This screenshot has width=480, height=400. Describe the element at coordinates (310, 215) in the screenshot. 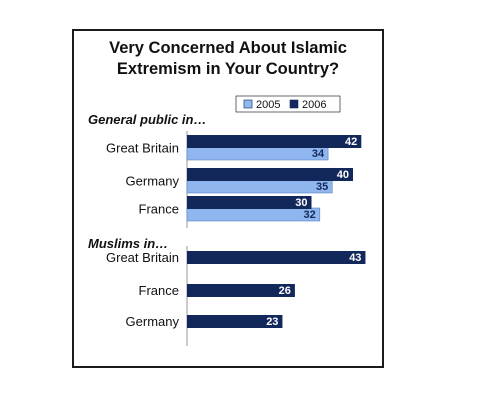

I see `data-label-2005: 32` at that location.